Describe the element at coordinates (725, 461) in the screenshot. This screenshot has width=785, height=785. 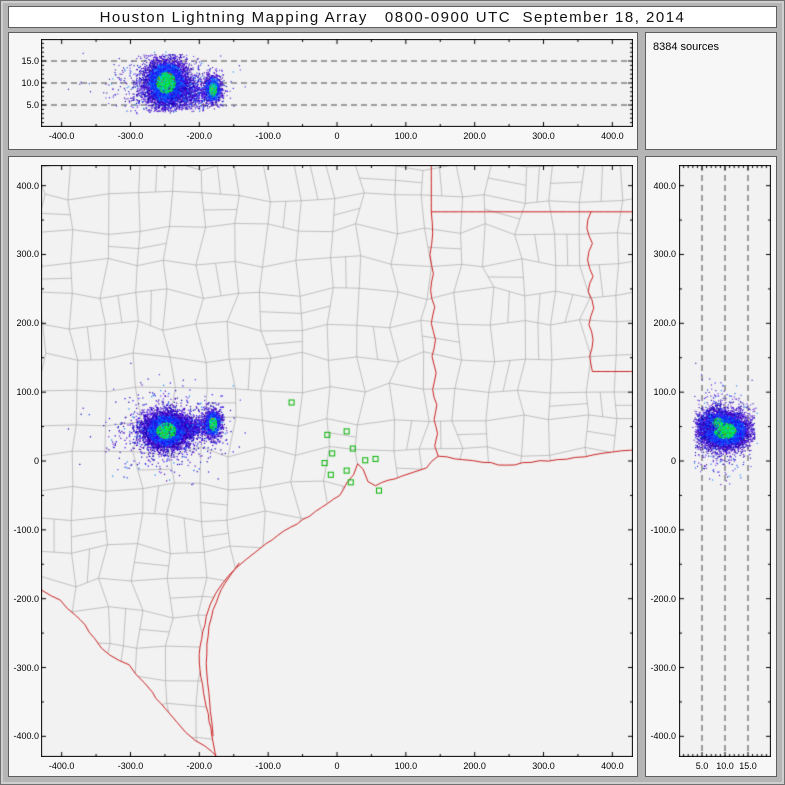
I see `ns-altitude-canvas` at that location.